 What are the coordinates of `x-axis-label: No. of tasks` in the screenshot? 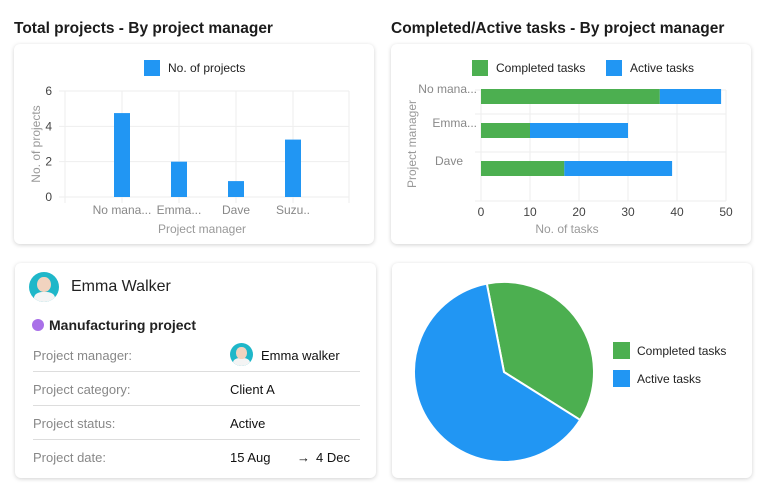 It's located at (566, 229).